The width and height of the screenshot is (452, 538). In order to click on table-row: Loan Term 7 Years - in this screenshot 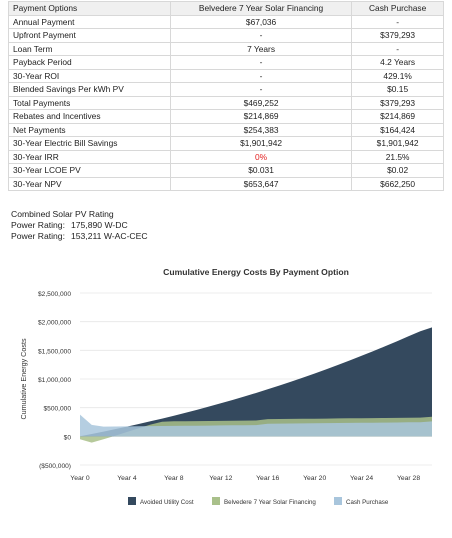, I will do `click(226, 49)`.